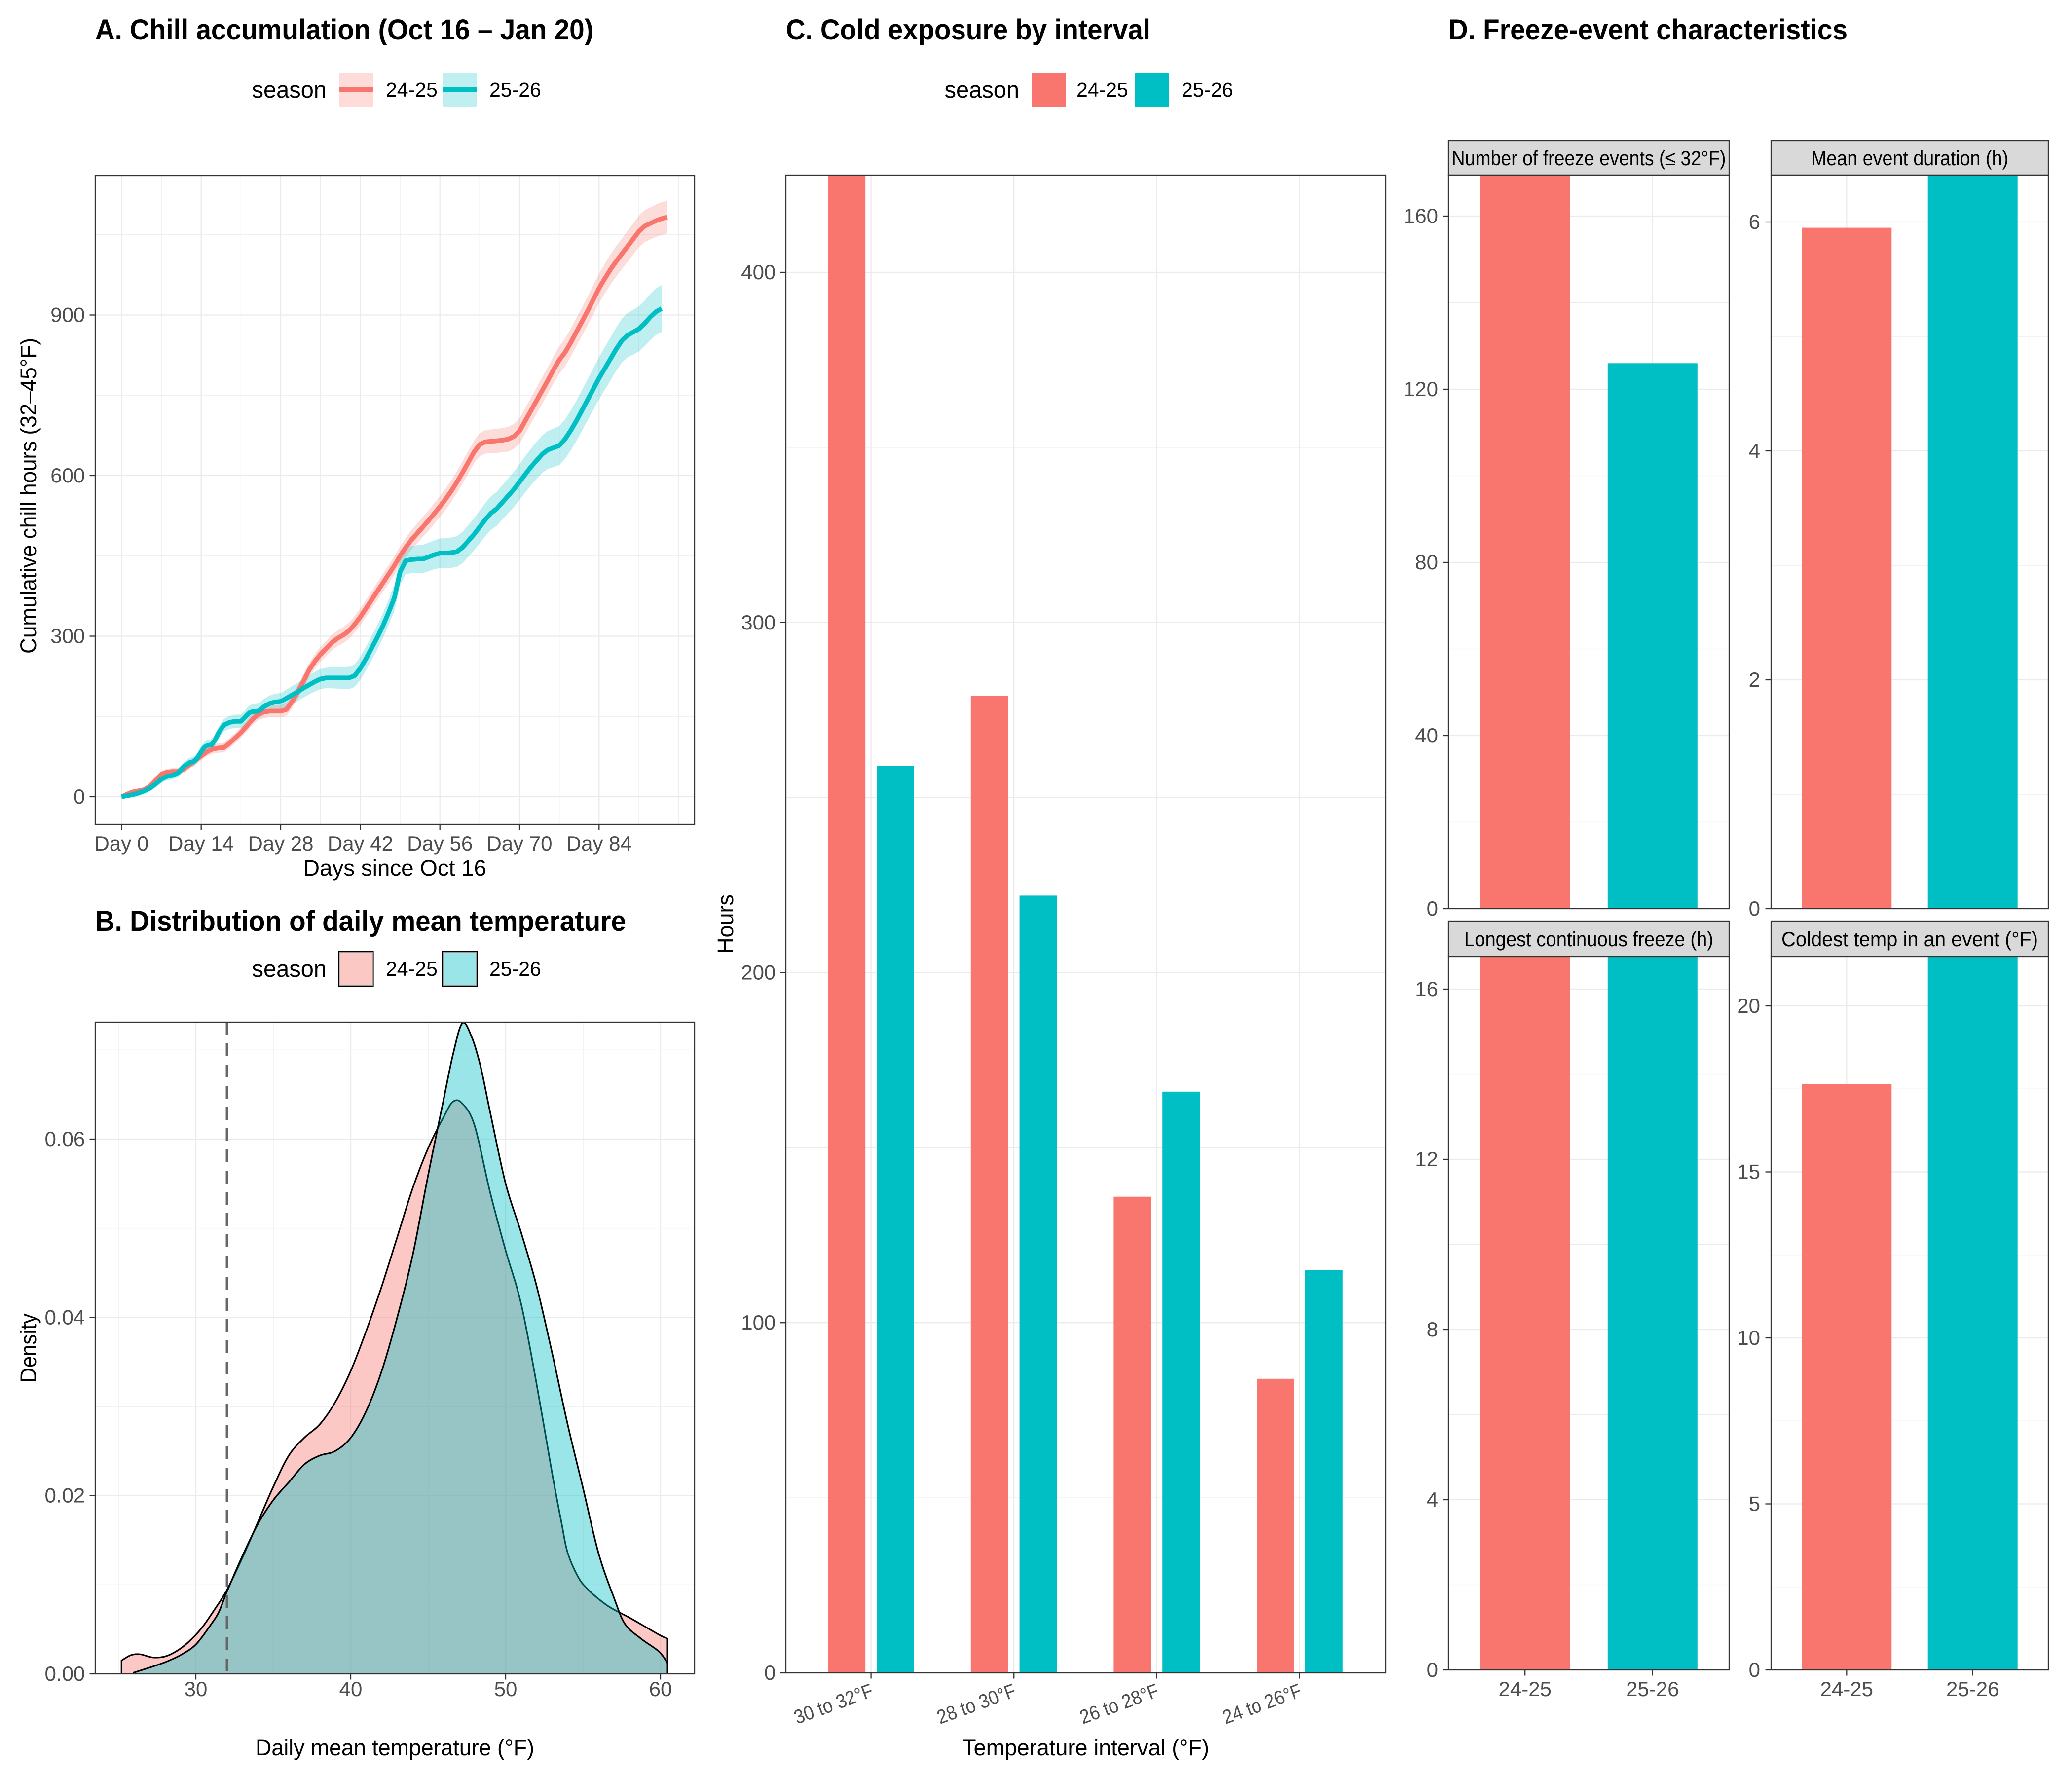  What do you see at coordinates (1432, 1329) in the screenshot?
I see `svg-text: 8` at bounding box center [1432, 1329].